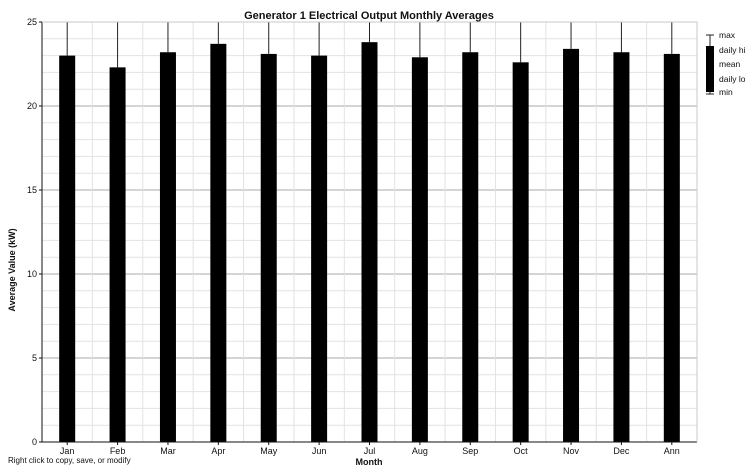 The height and width of the screenshot is (467, 753). Describe the element at coordinates (268, 248) in the screenshot. I see `bar-may` at that location.